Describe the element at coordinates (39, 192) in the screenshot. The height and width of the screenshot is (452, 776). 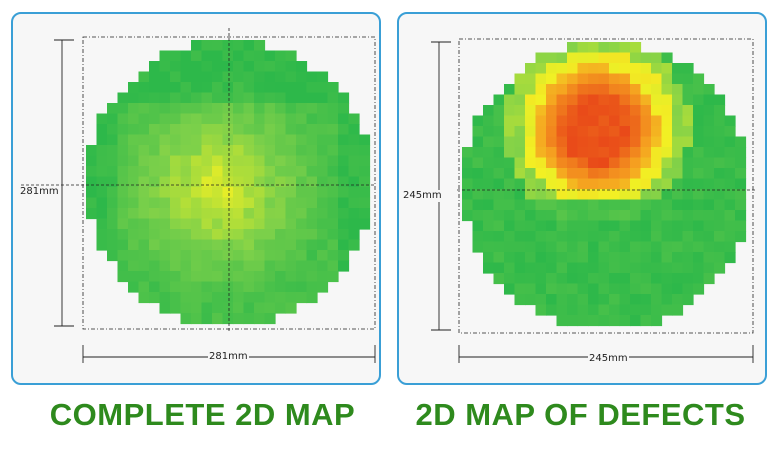
I see `height-dimension-label: 281mm` at that location.